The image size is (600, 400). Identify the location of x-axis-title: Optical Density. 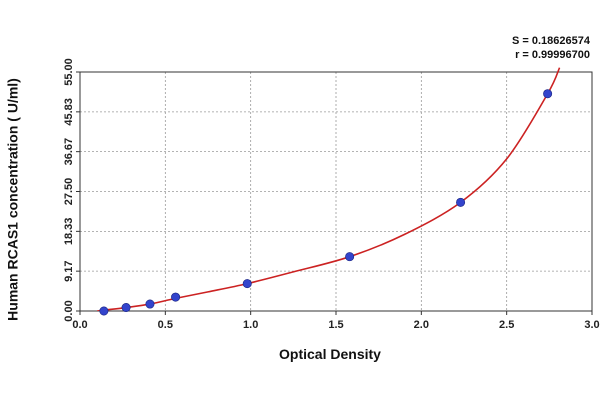
(330, 354).